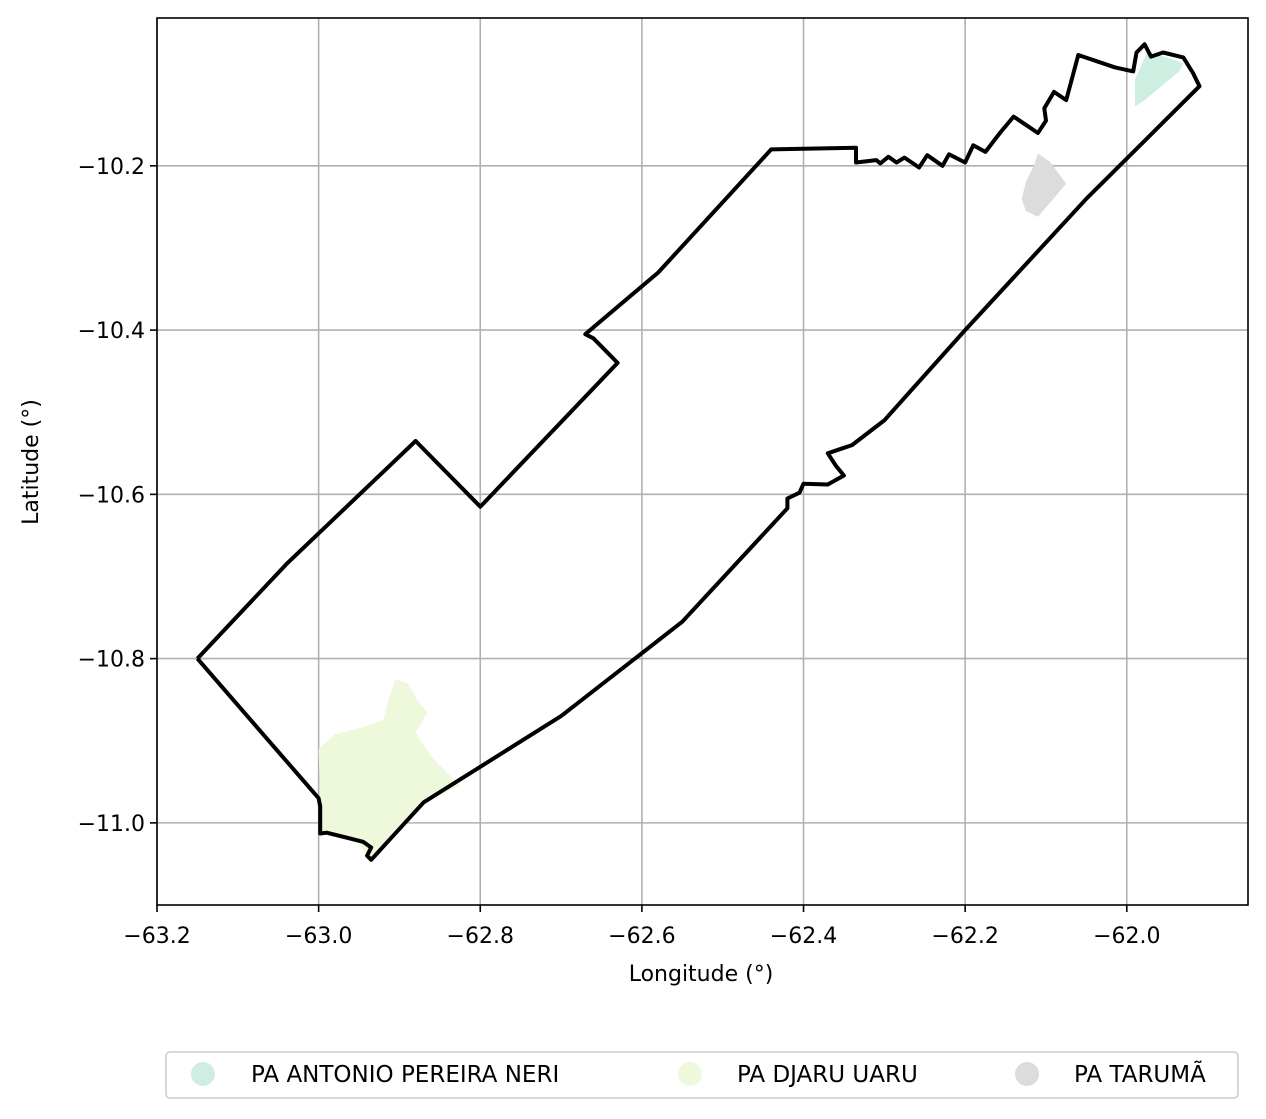 This screenshot has height=1119, width=1266. What do you see at coordinates (405, 1075) in the screenshot?
I see `legend-label: PA ANTONIO PEREIRA NERI` at bounding box center [405, 1075].